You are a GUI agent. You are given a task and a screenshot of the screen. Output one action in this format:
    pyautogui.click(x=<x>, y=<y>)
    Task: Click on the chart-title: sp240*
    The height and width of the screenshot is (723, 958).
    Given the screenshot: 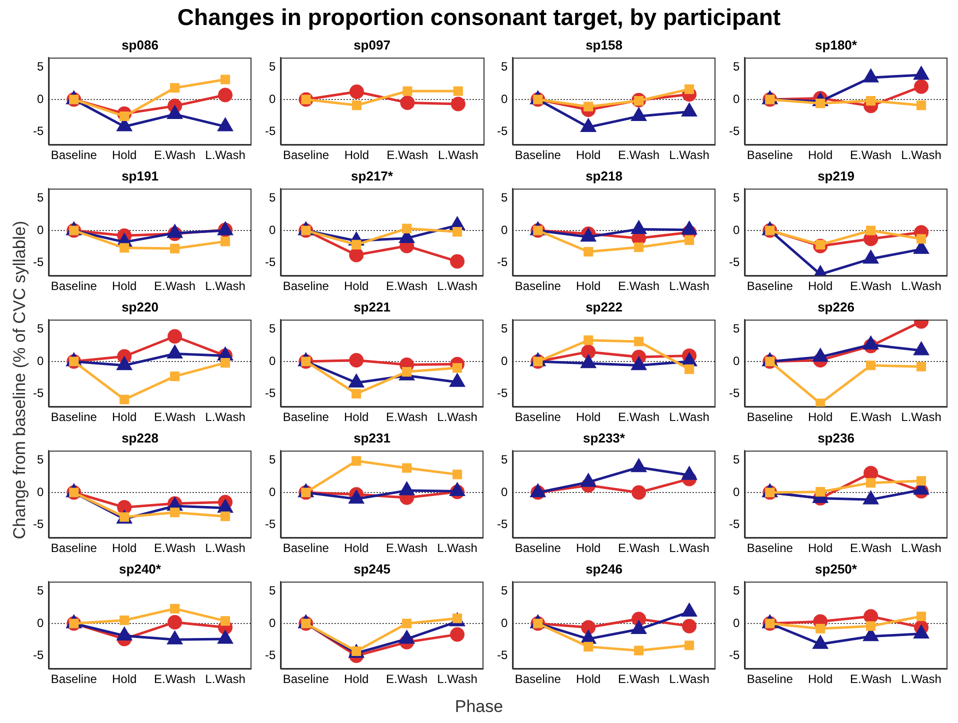 What is the action you would take?
    pyautogui.click(x=140, y=568)
    